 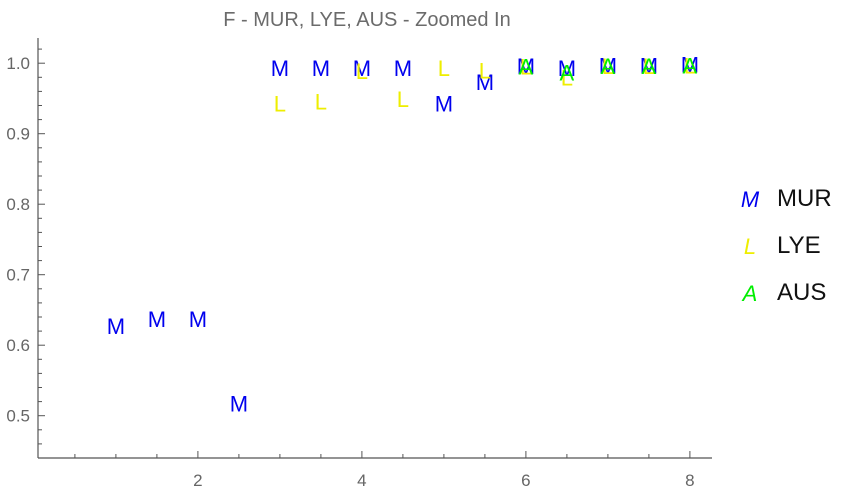 I want to click on legend: M MUR L LYE A AUS, so click(x=786, y=245).